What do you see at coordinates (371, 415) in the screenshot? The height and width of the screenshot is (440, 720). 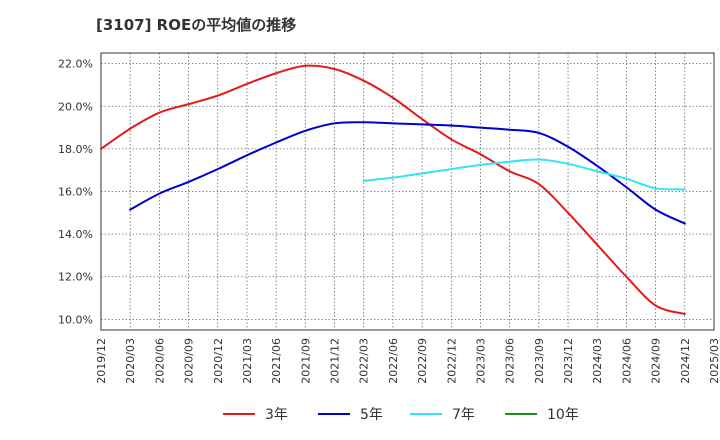 I see `legend-label: 5年` at bounding box center [371, 415].